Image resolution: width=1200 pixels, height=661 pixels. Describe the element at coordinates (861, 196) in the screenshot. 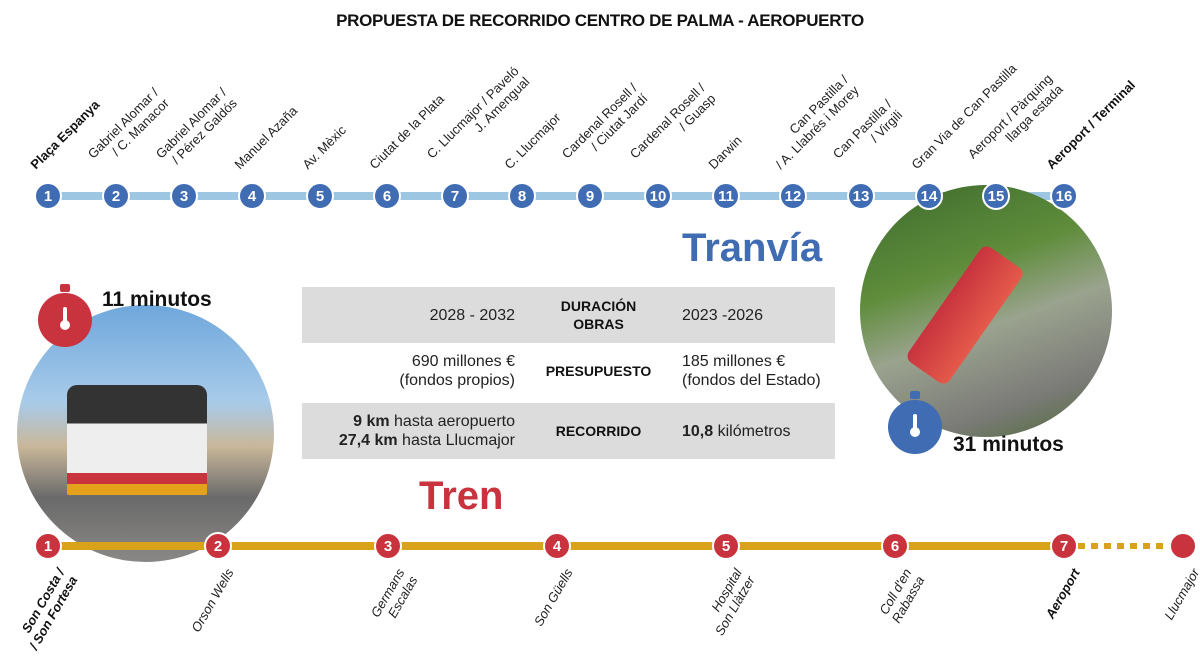

I see `tram-stop-marker: 13` at that location.